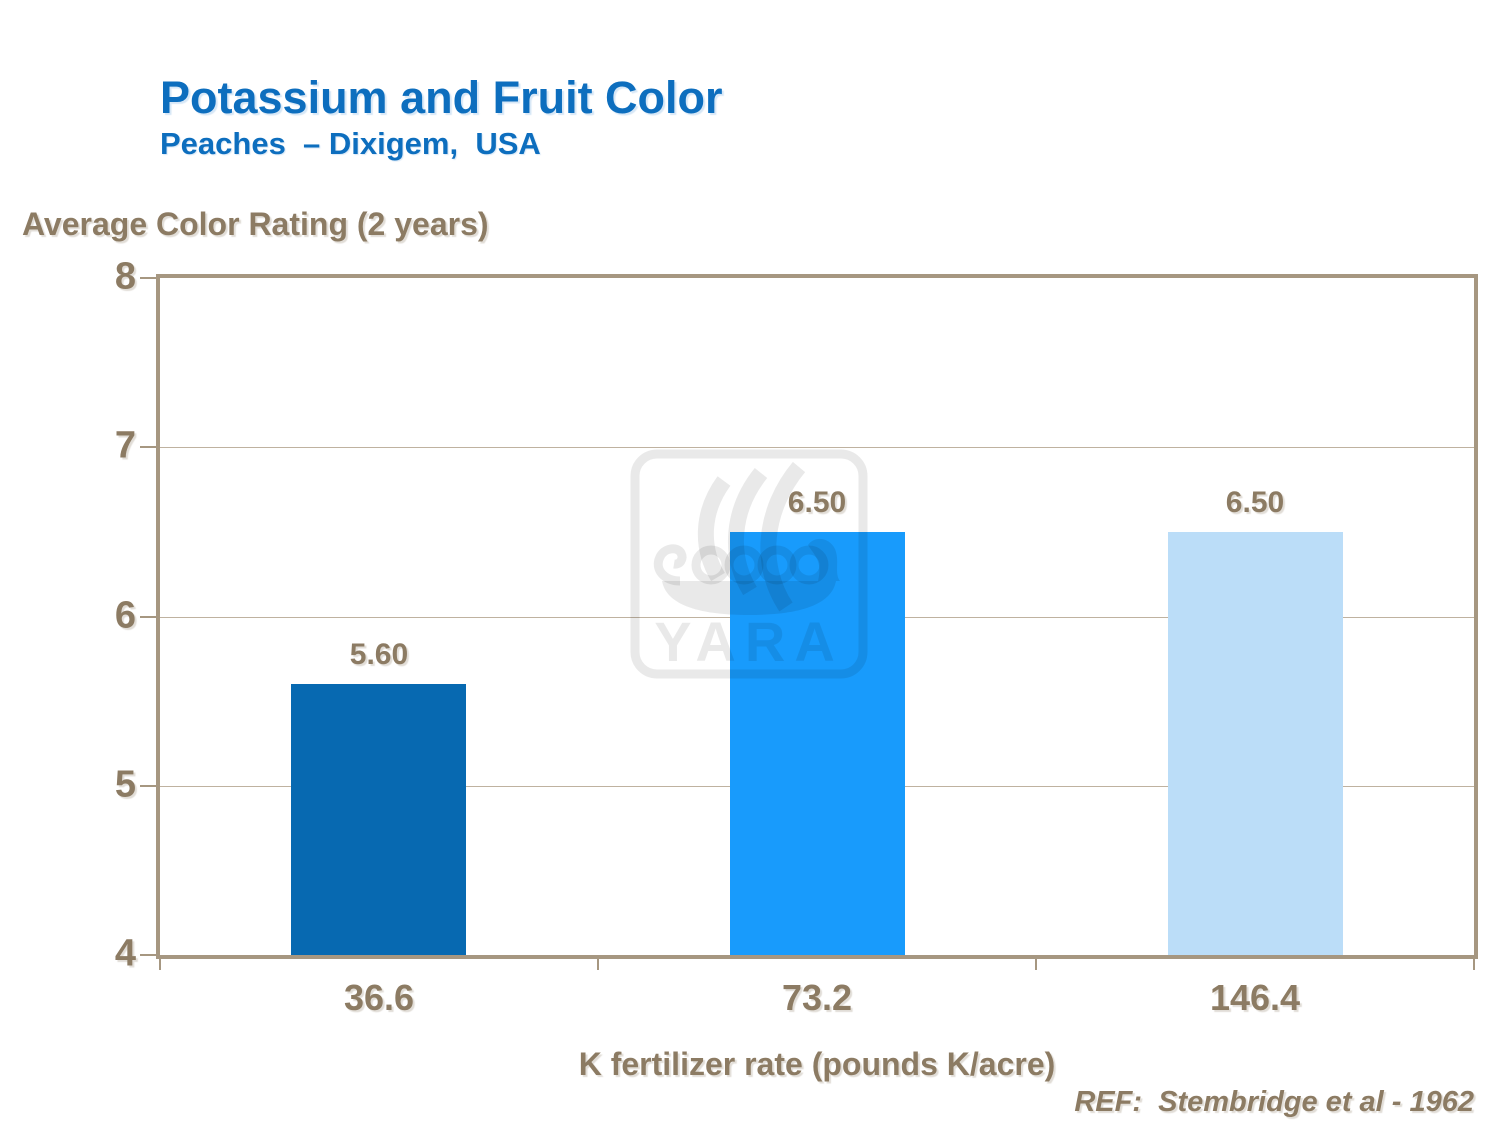 The width and height of the screenshot is (1502, 1125). What do you see at coordinates (350, 143) in the screenshot?
I see `chart-subtitle: Peaches – Dixigem, USA` at bounding box center [350, 143].